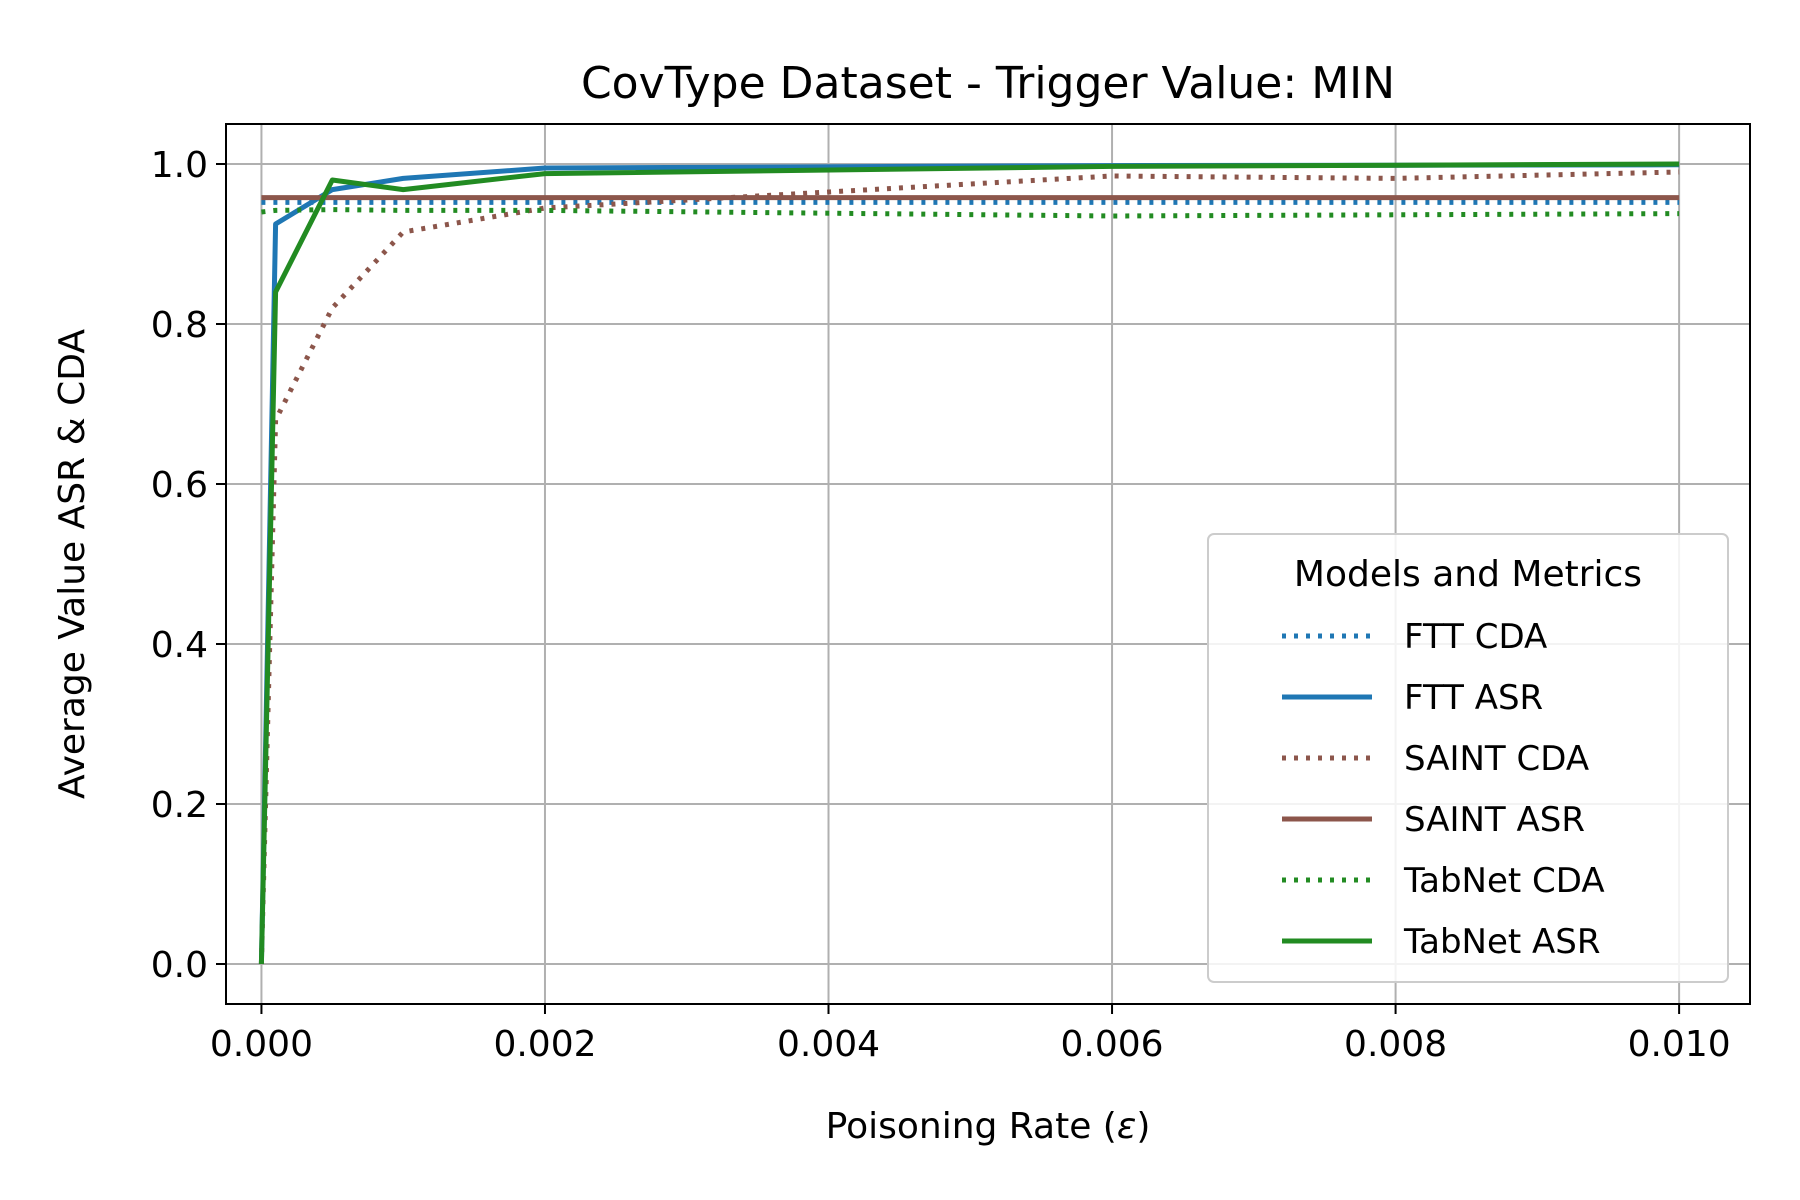 Image resolution: width=1800 pixels, height=1200 pixels. What do you see at coordinates (970, 213) in the screenshot?
I see `series-line-tabnet-cda` at bounding box center [970, 213].